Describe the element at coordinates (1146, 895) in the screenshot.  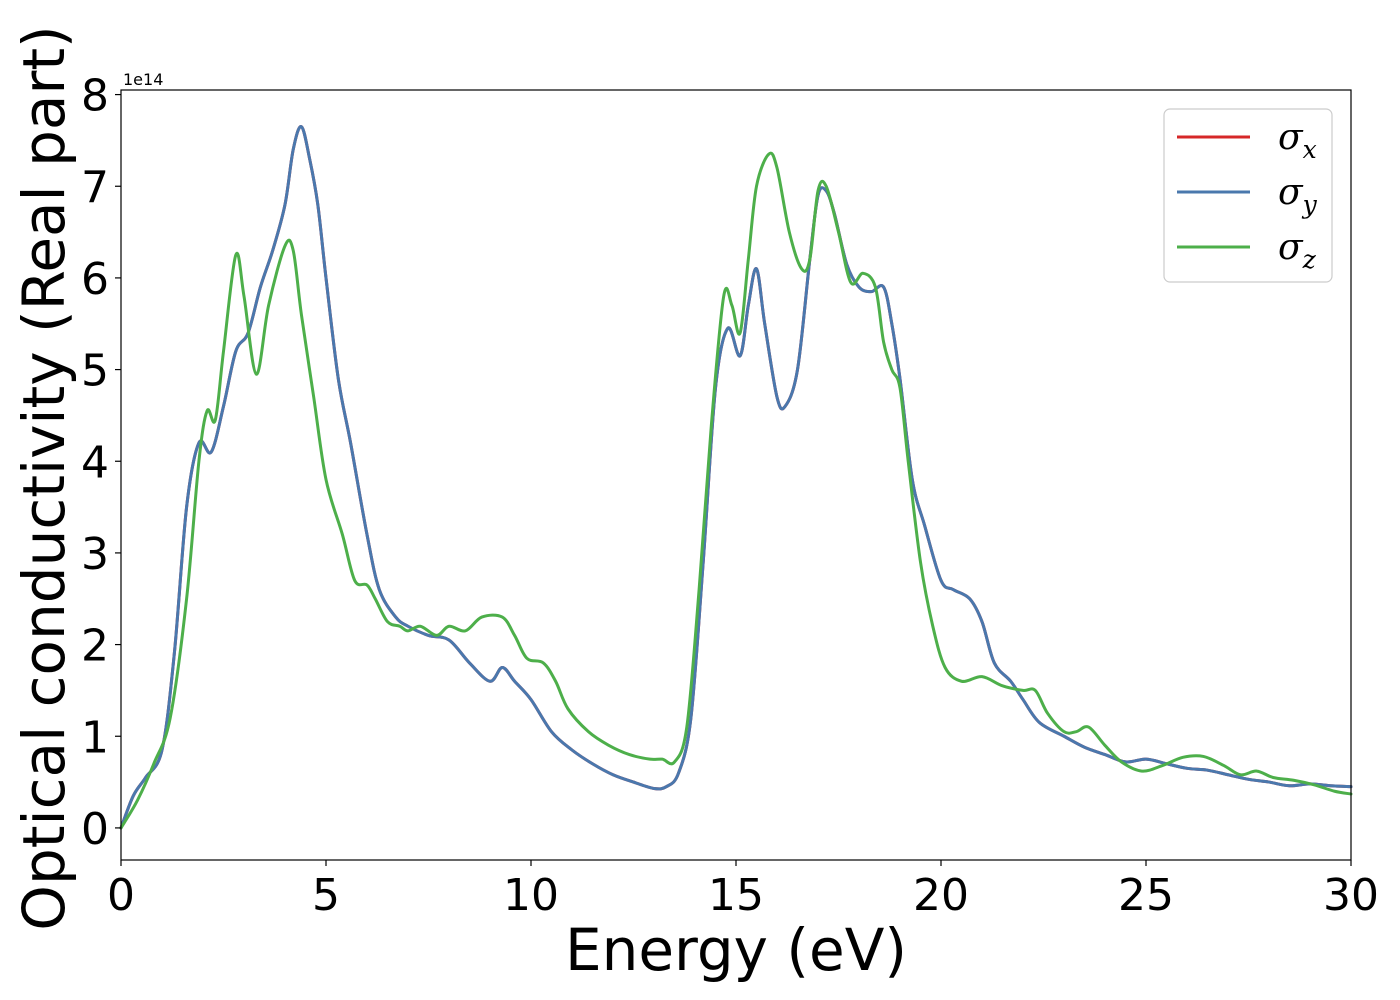
I see `x-tick-label: 25` at that location.